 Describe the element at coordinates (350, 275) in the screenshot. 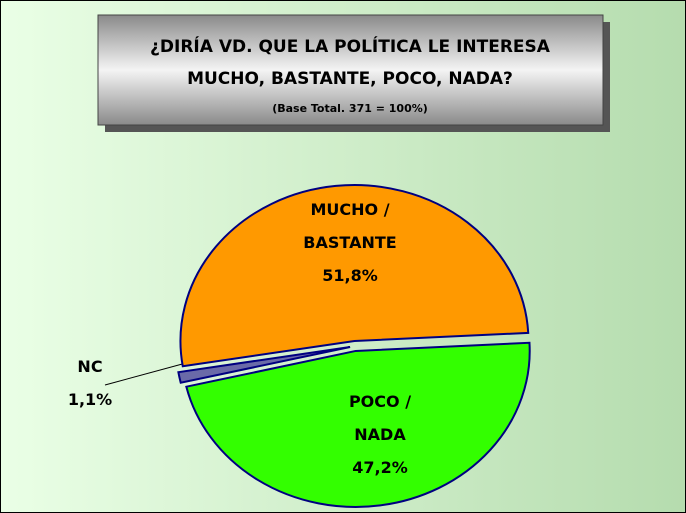

I see `value-label: 51,8%` at that location.